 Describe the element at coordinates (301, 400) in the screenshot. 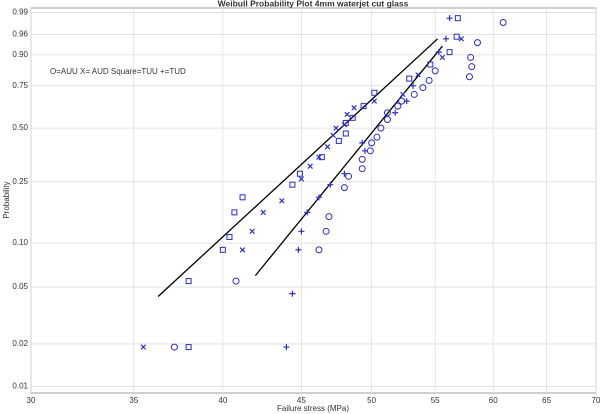

I see `x-tick-label: 45` at that location.